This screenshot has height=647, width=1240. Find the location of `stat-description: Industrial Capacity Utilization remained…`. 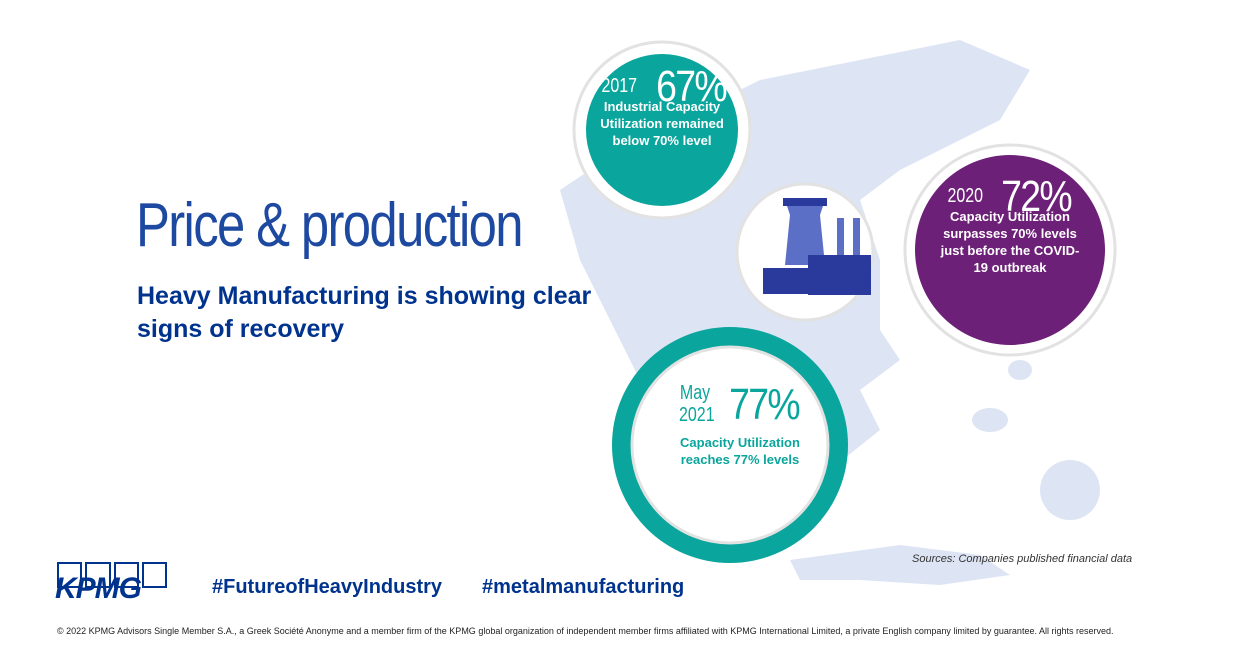

stat-description: Industrial Capacity Utilization remained… is located at coordinates (662, 123).